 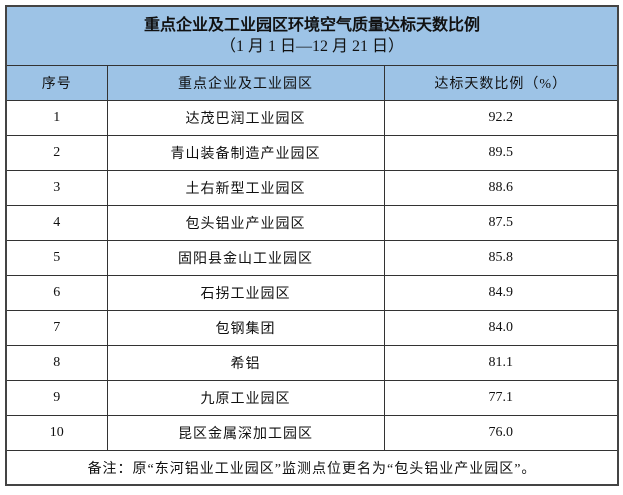 I want to click on row-number: 8, so click(x=56, y=363).